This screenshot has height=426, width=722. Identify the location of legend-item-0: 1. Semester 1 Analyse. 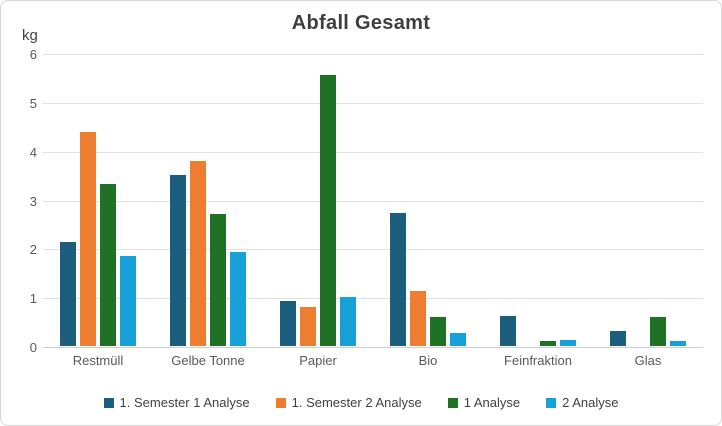
(176, 402).